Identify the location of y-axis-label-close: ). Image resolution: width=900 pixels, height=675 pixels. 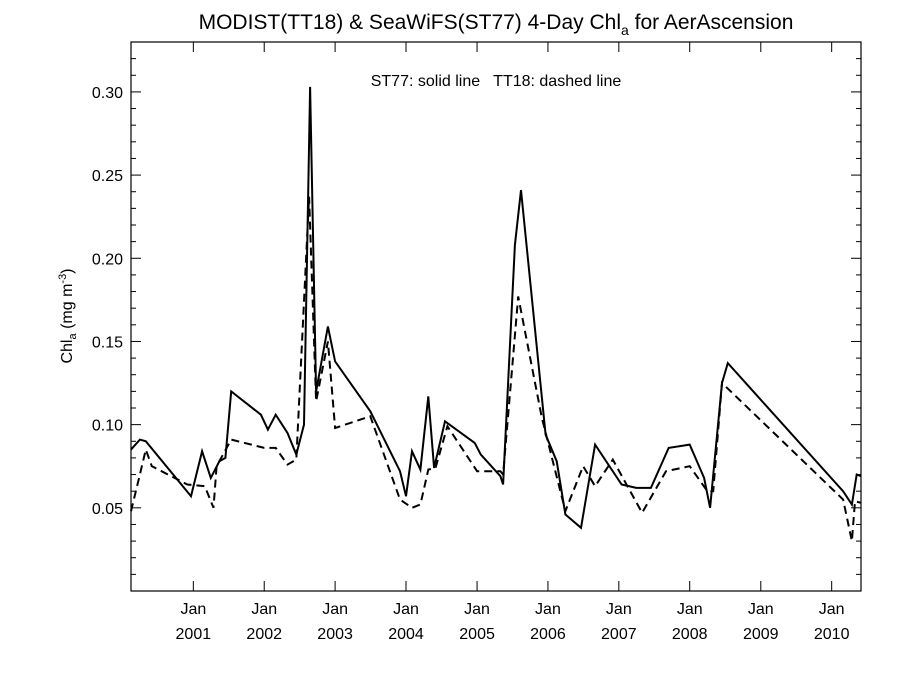
(67, 270).